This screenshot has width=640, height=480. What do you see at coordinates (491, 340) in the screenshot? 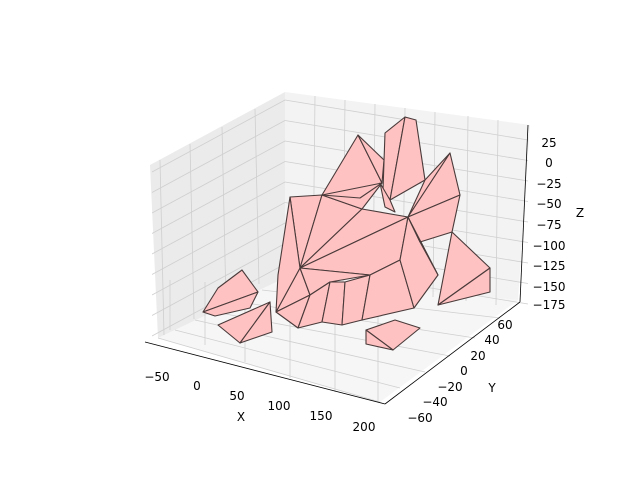
I see `y-tick-label: 40` at bounding box center [491, 340].